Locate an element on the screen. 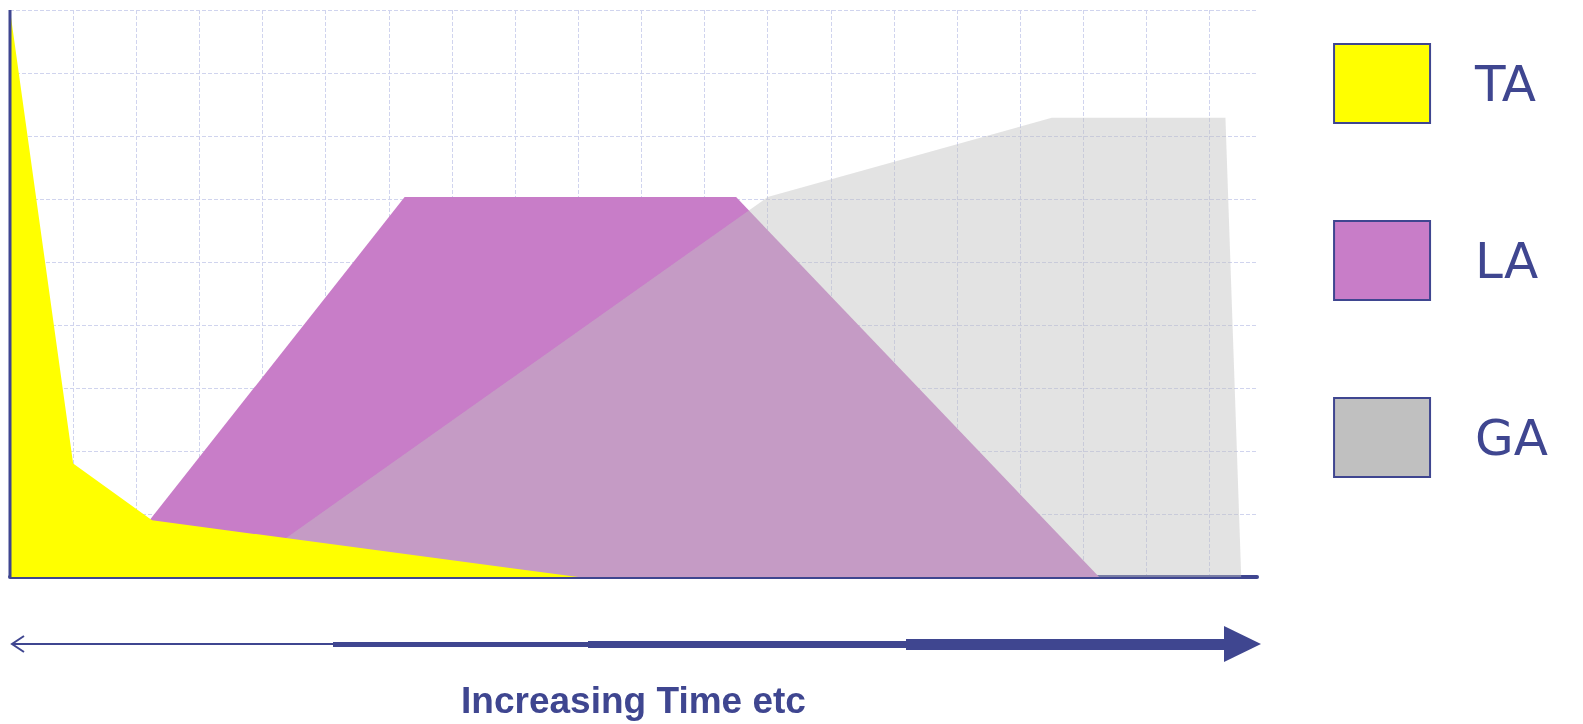 This screenshot has height=724, width=1583. legend-label: GA is located at coordinates (1511, 437).